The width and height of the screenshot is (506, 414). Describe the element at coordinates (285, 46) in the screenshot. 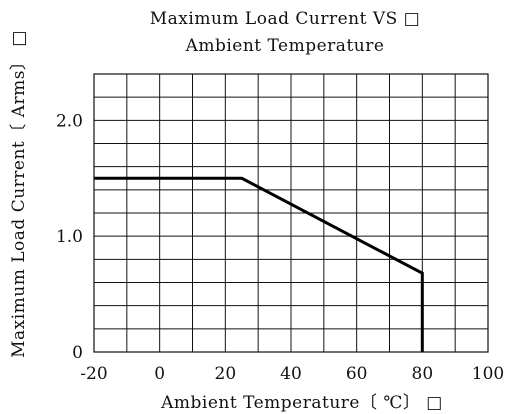

I see `chart-title-line-2: Ambient Temperature` at that location.